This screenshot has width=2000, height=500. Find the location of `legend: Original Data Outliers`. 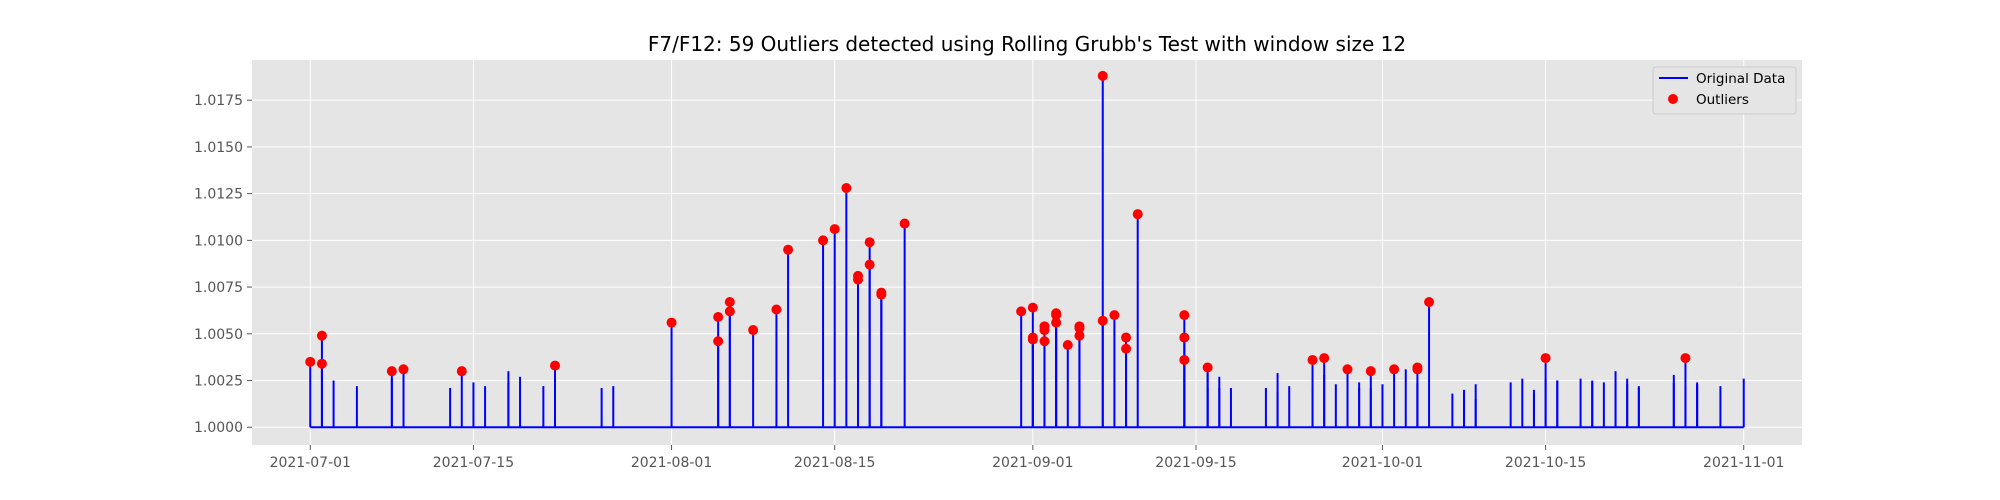

legend: Original Data Outliers is located at coordinates (1724, 90).